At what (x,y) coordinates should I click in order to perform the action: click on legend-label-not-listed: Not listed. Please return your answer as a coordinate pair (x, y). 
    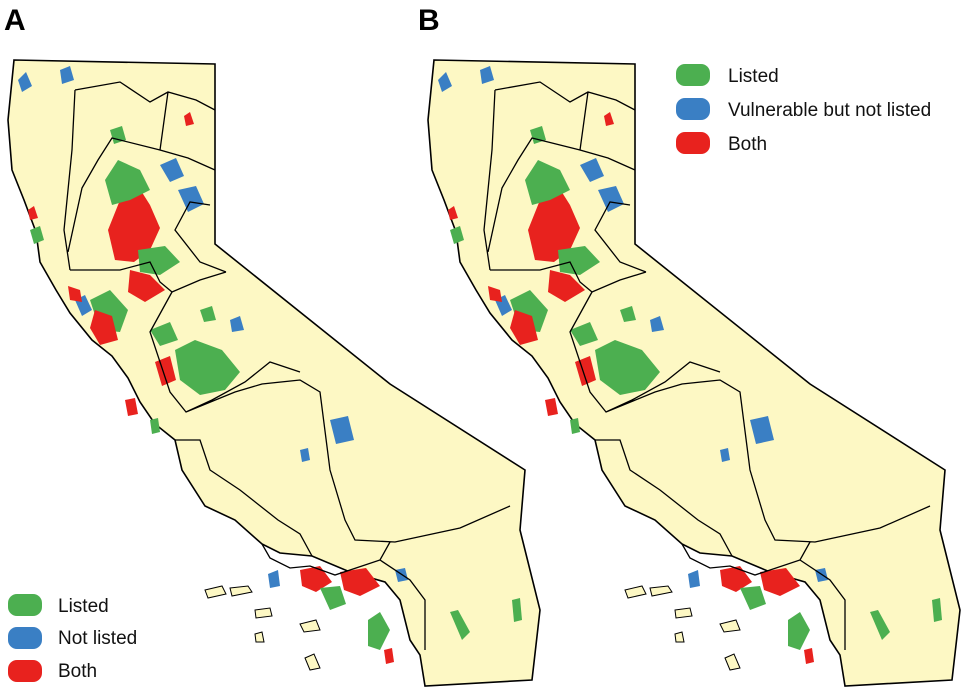
    Looking at the image, I should click on (97, 638).